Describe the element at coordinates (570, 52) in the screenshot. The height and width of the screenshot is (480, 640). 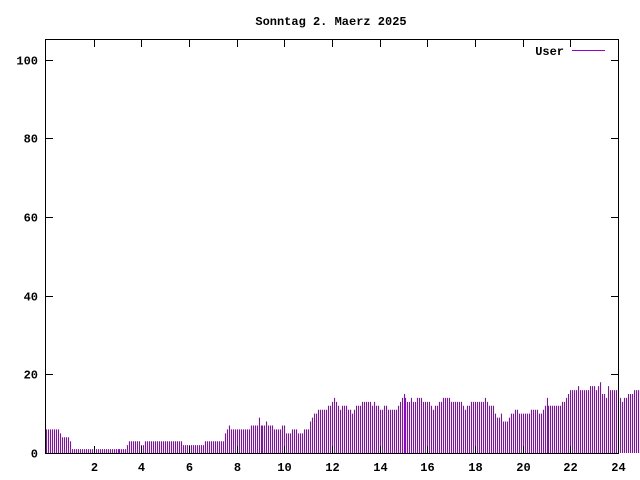
I see `legend: User` at that location.